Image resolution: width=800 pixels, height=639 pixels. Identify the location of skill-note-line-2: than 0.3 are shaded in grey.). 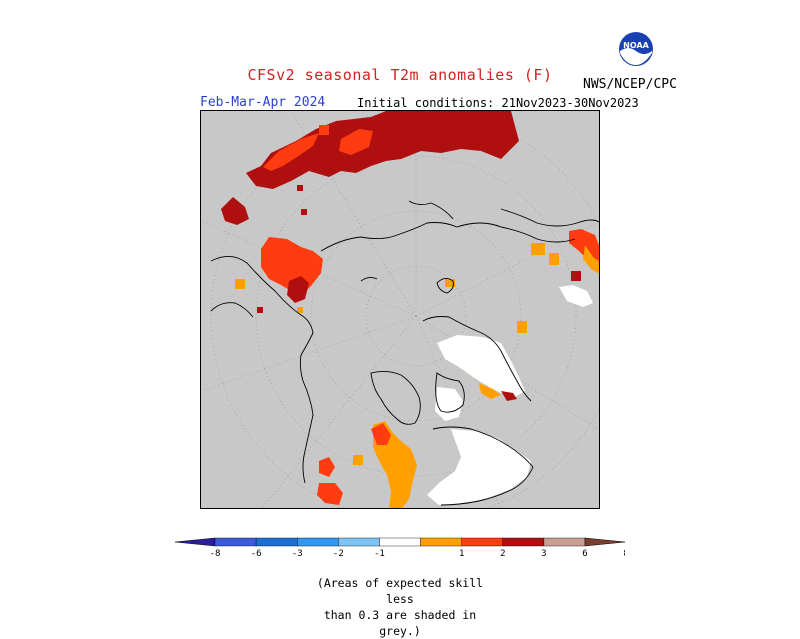
(400, 623).